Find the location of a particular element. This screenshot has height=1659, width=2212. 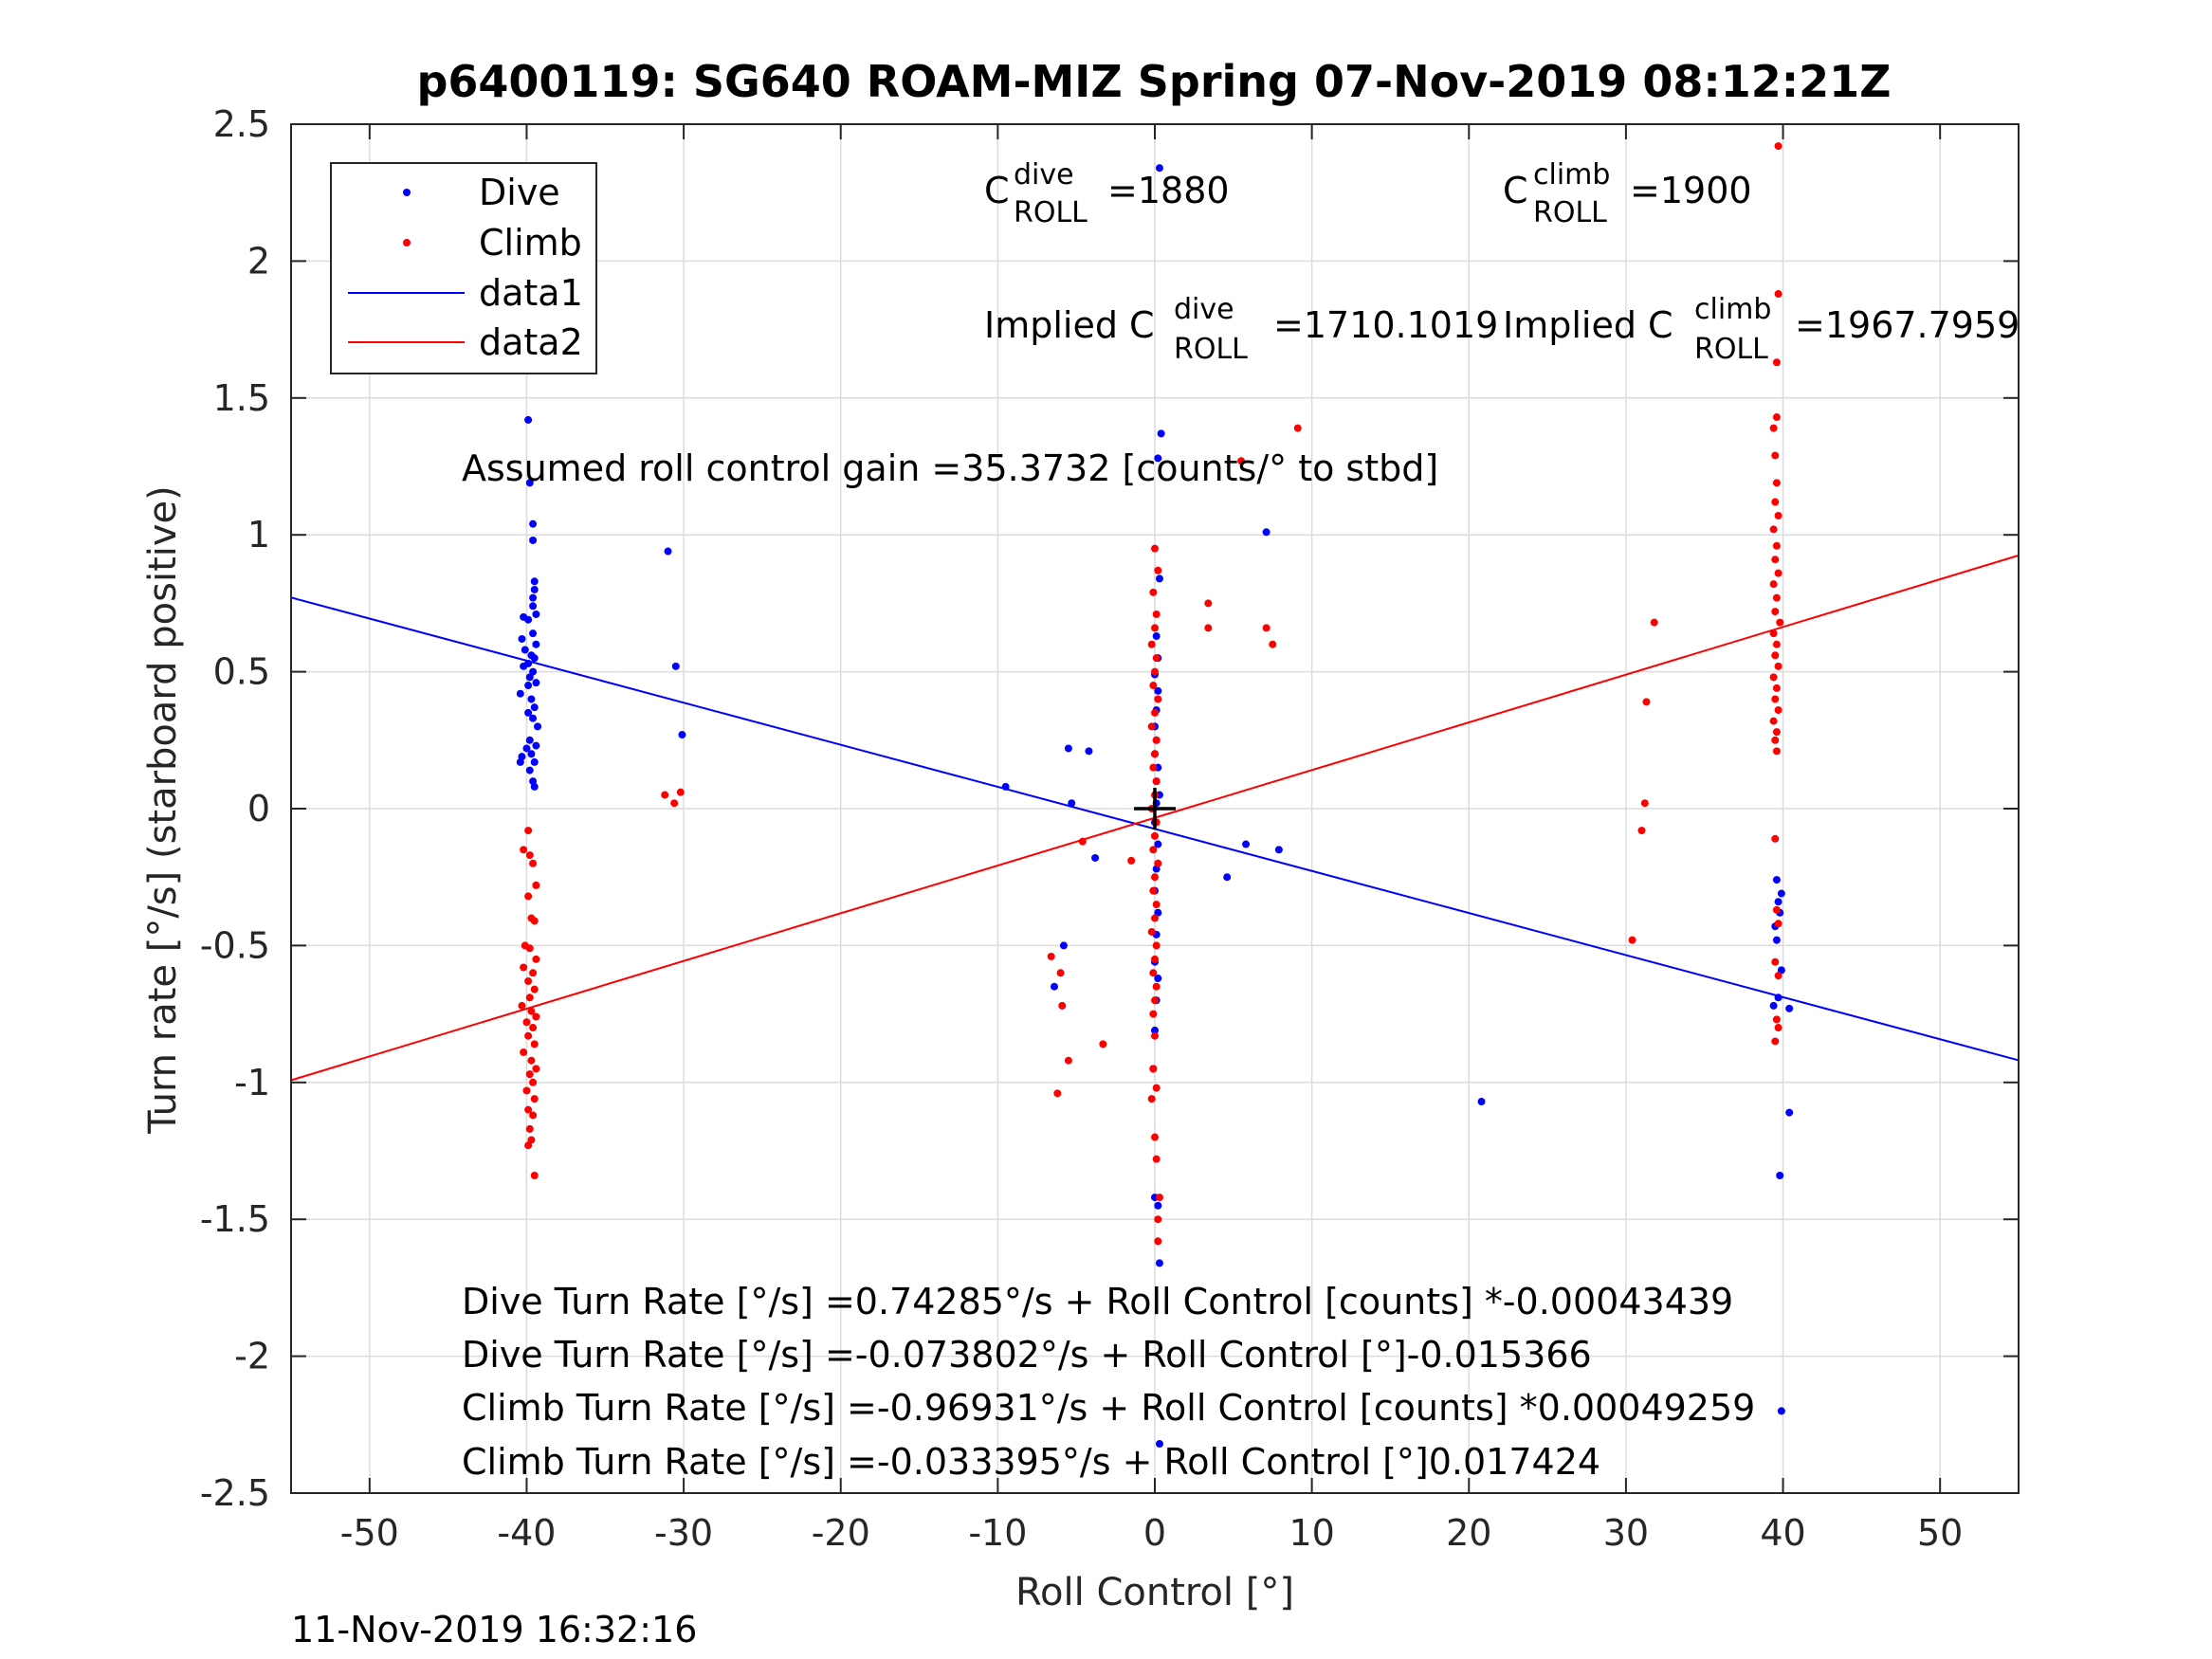

x-tick-label: 50 is located at coordinates (1940, 1533).